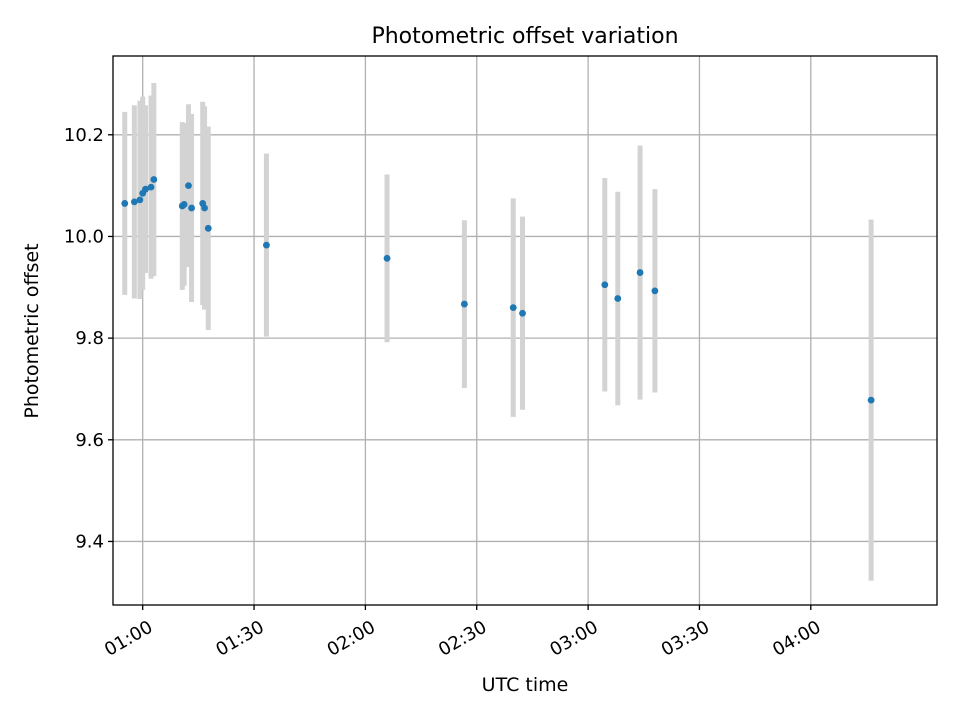 This screenshot has width=960, height=720. I want to click on chart-title: Photometric offset variation, so click(524, 36).